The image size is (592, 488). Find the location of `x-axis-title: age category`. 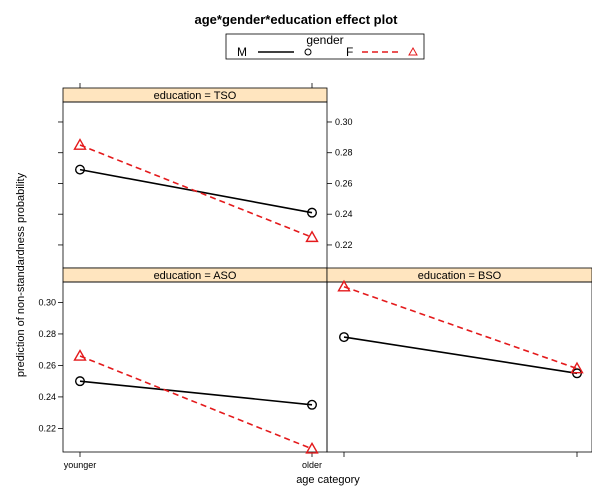

x-axis-title: age category is located at coordinates (328, 480).